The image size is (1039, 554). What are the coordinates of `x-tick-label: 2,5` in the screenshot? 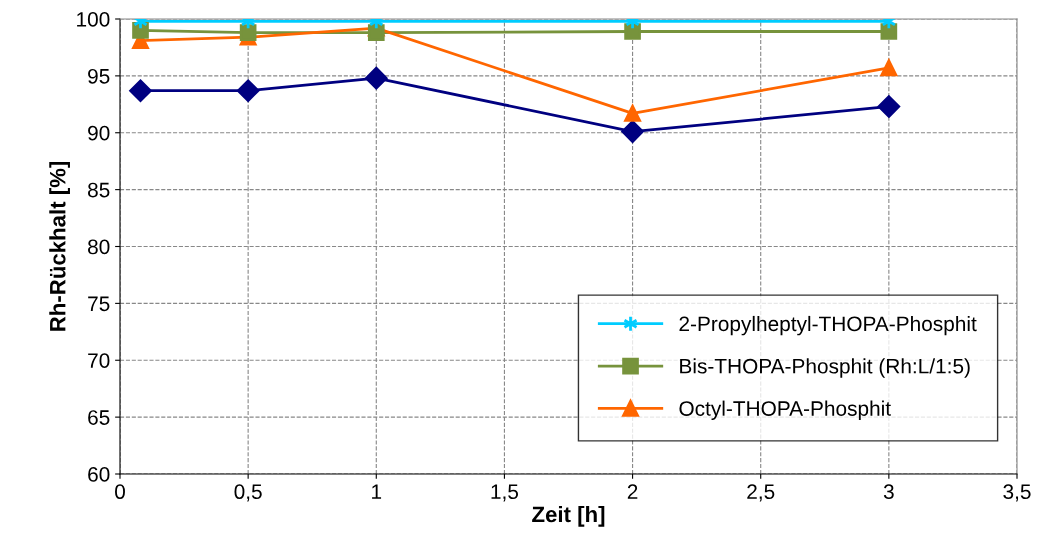 It's located at (761, 493).